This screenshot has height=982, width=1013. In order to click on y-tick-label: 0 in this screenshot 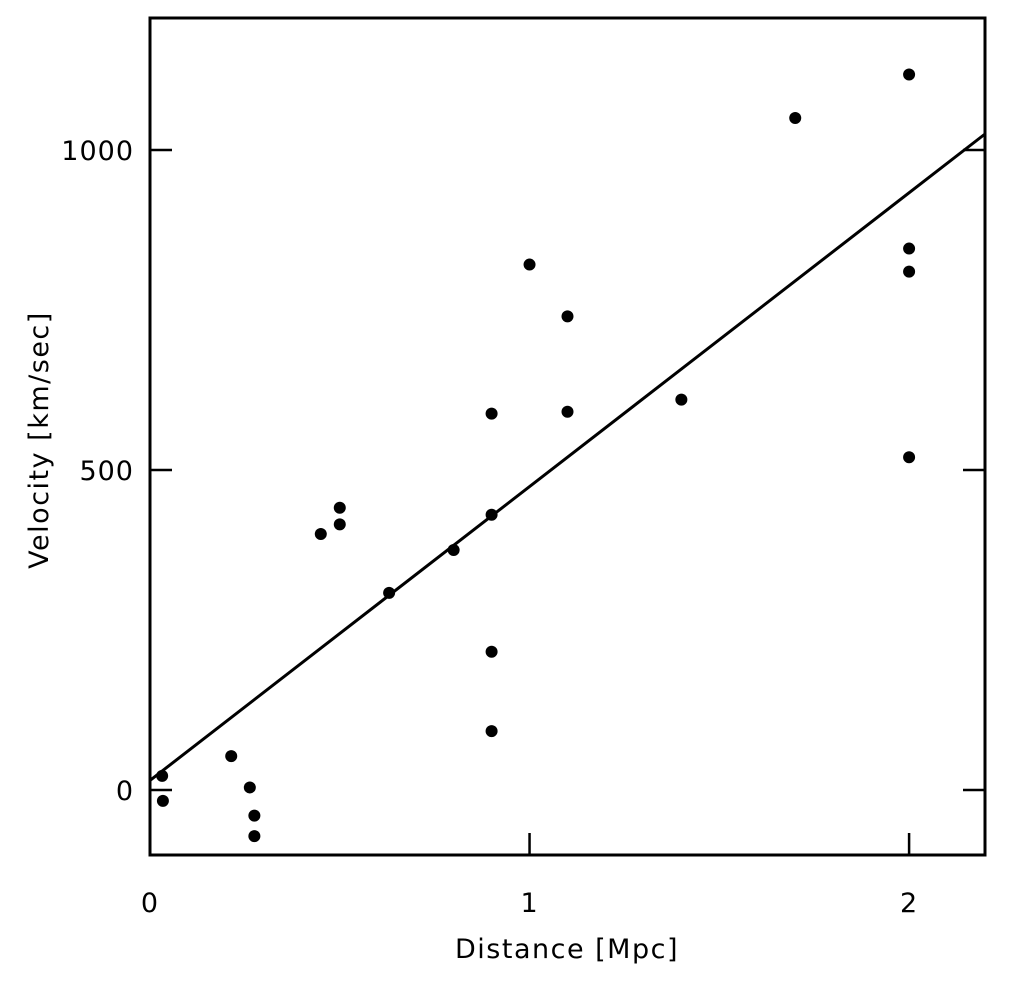, I will do `click(125, 791)`.